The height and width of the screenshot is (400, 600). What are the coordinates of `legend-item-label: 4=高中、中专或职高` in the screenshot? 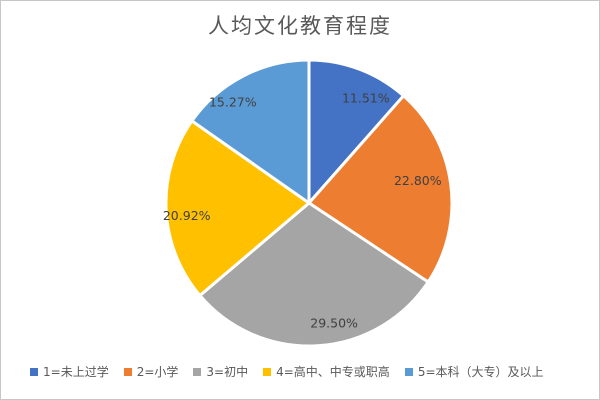 It's located at (333, 372).